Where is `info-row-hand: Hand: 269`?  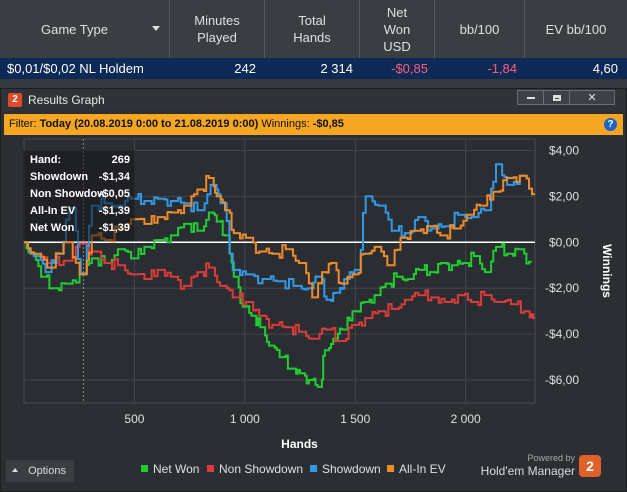 info-row-hand: Hand: 269 is located at coordinates (80, 162).